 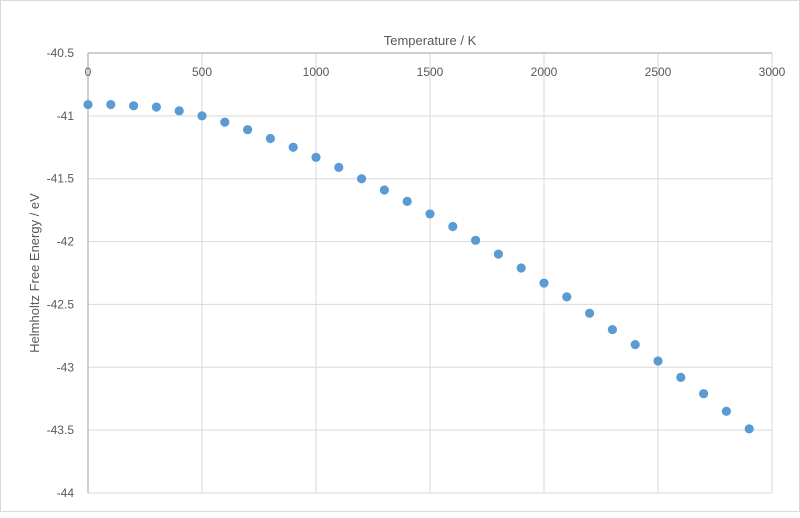 What do you see at coordinates (61, 430) in the screenshot?
I see `y-tick-label: -43.5` at bounding box center [61, 430].